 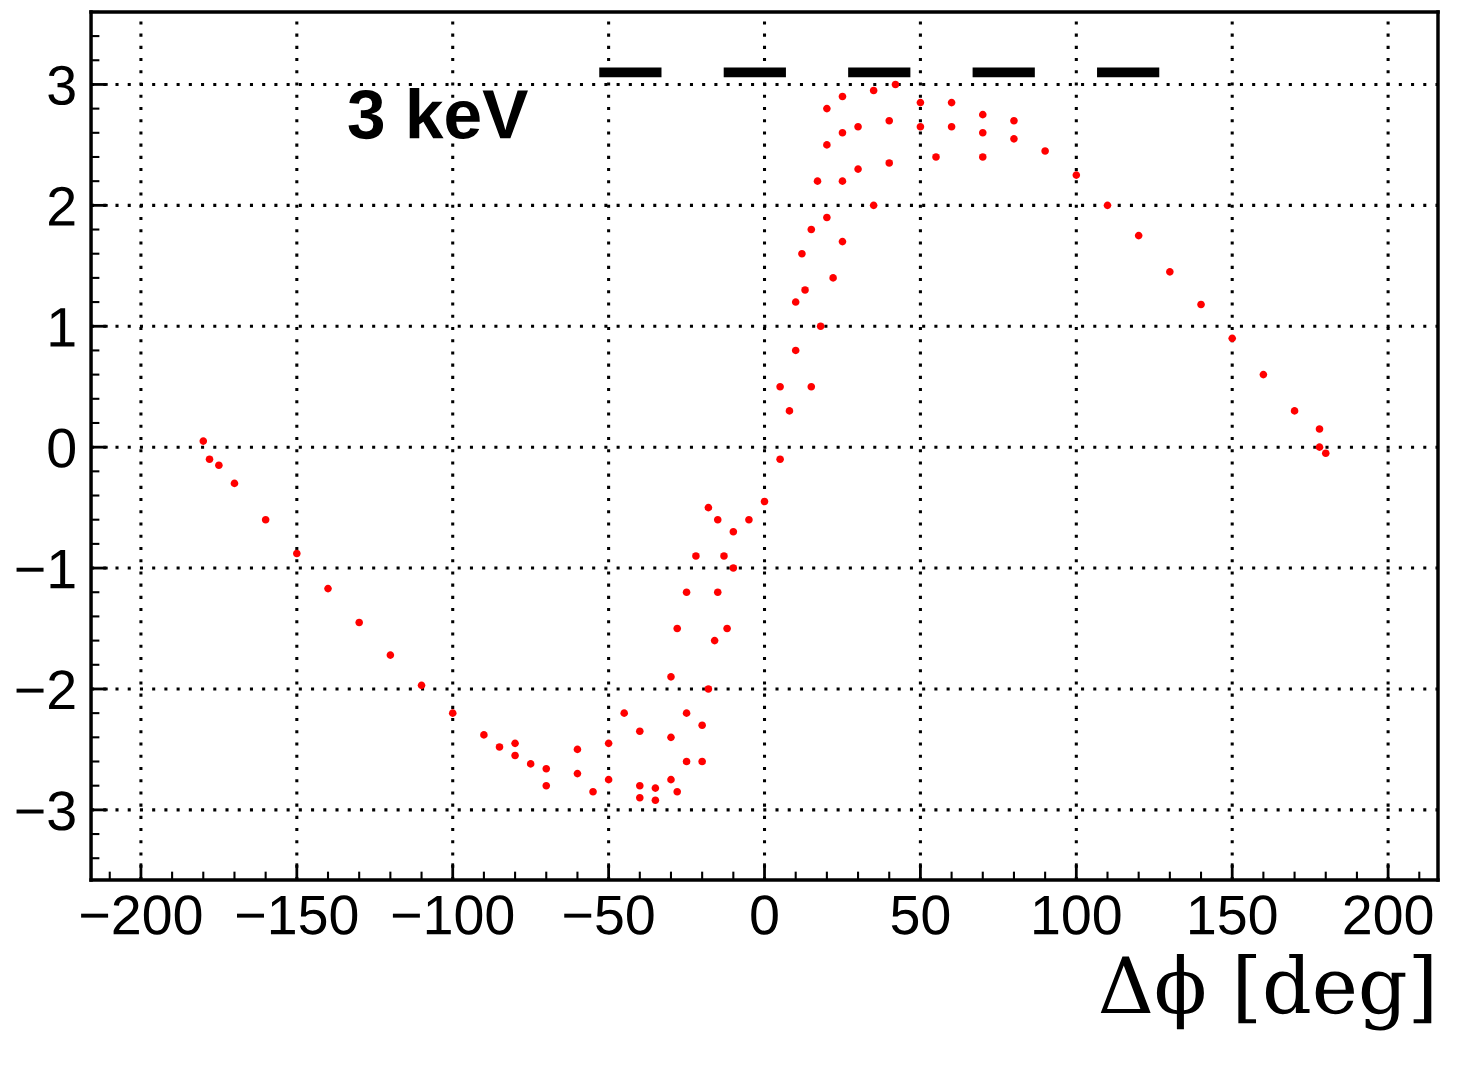 I want to click on y-tick-label: −2, so click(x=45, y=690).